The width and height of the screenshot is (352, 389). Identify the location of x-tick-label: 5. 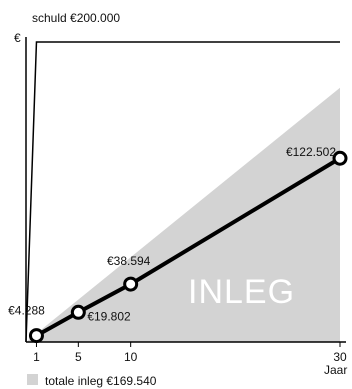
(78, 357).